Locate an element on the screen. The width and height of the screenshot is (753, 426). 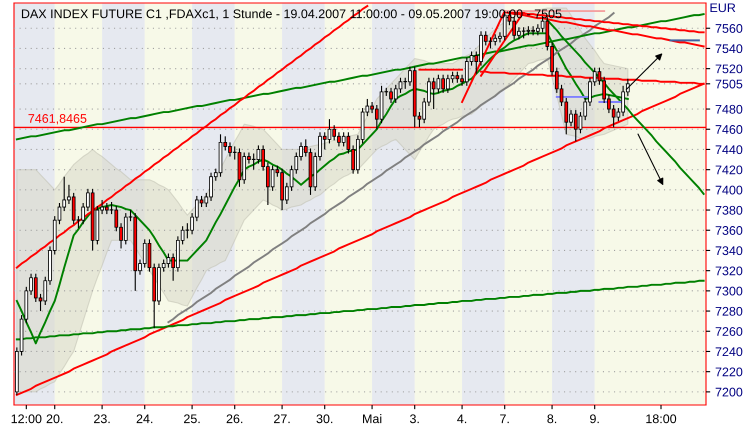
x-tick-label: 7. is located at coordinates (504, 419).